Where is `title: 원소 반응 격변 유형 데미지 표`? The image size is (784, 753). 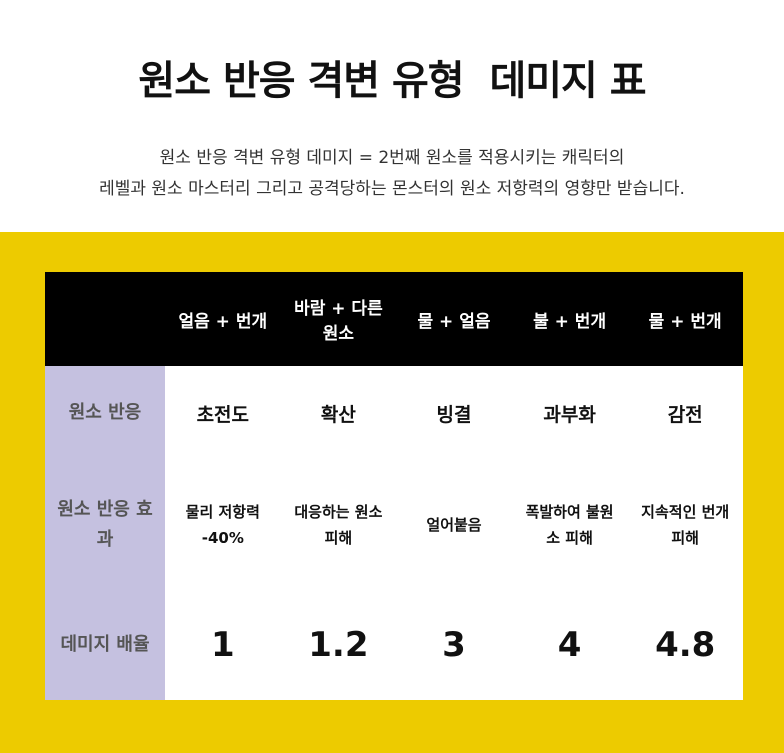
title: 원소 반응 격변 유형 데미지 표 is located at coordinates (392, 81).